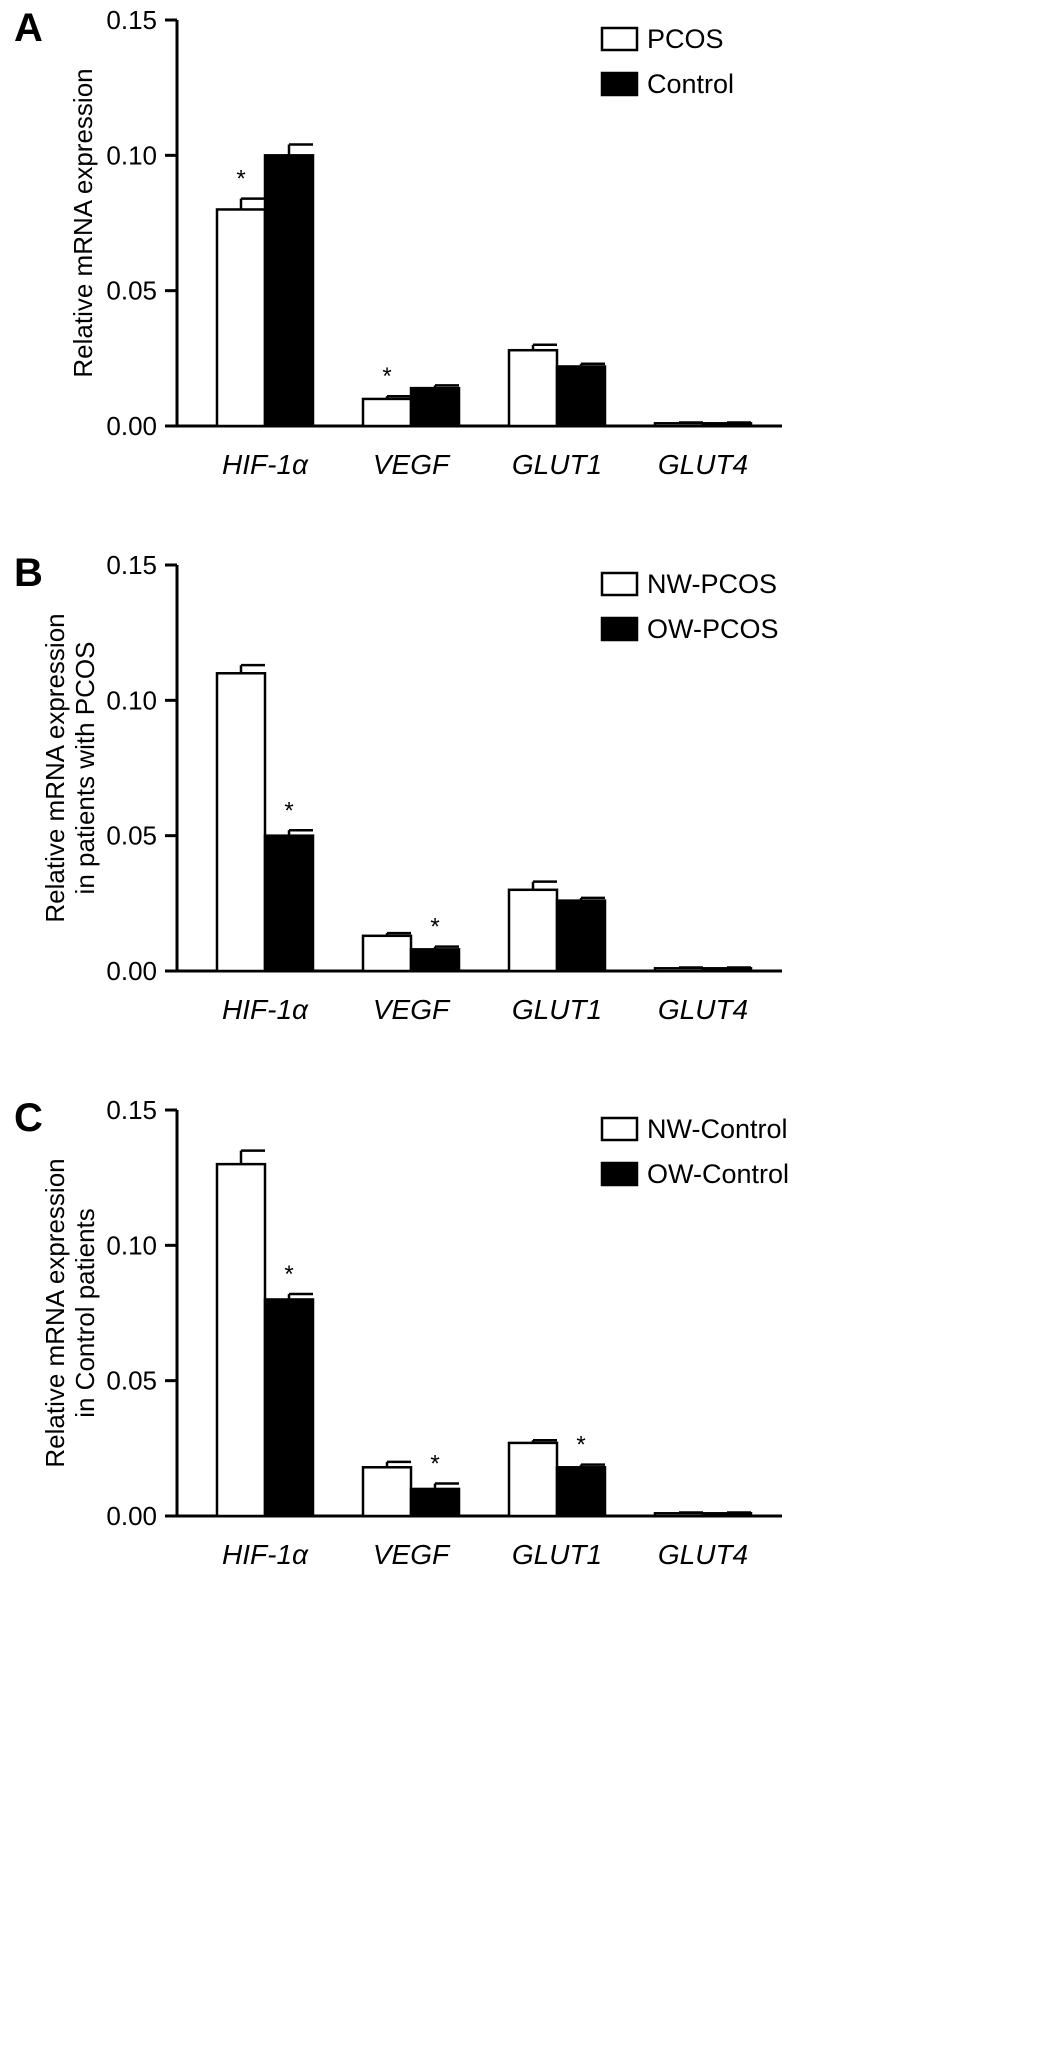 The width and height of the screenshot is (1063, 2059). I want to click on legend-label: NW-PCOS, so click(712, 584).